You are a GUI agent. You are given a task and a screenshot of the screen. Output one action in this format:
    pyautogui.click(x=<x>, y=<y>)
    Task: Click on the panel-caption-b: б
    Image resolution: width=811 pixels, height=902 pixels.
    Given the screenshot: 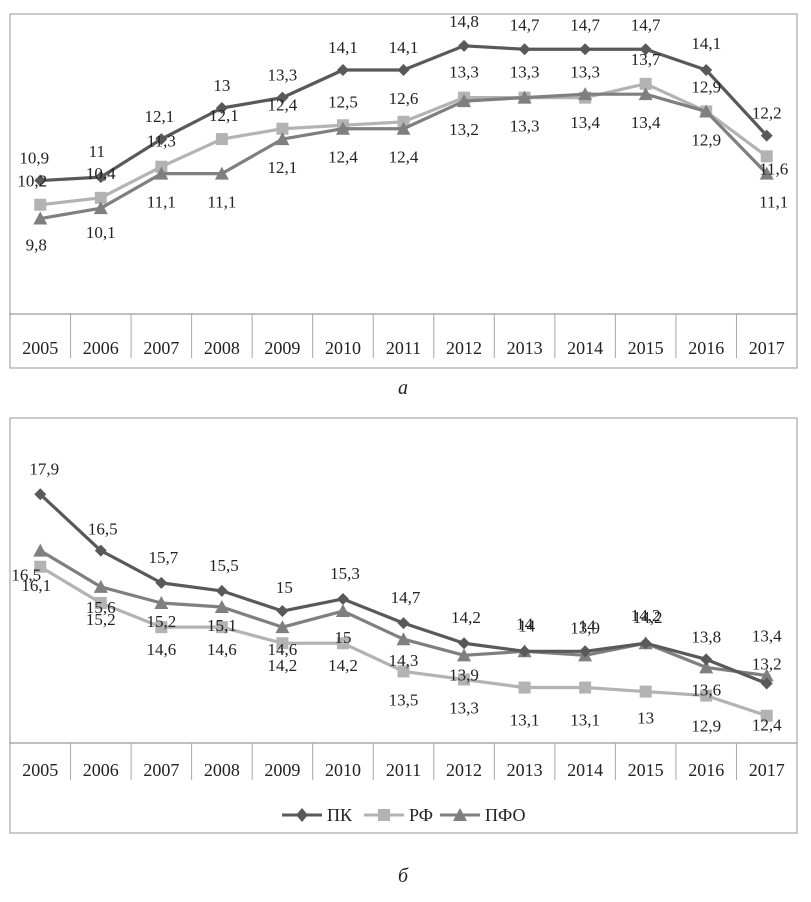 What is the action you would take?
    pyautogui.click(x=403, y=876)
    